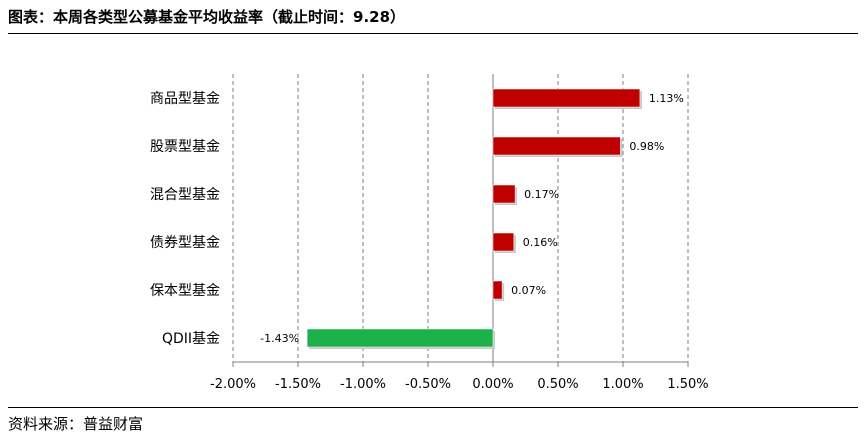 The width and height of the screenshot is (866, 446). Describe the element at coordinates (185, 194) in the screenshot. I see `category-label: 混合型基金` at that location.